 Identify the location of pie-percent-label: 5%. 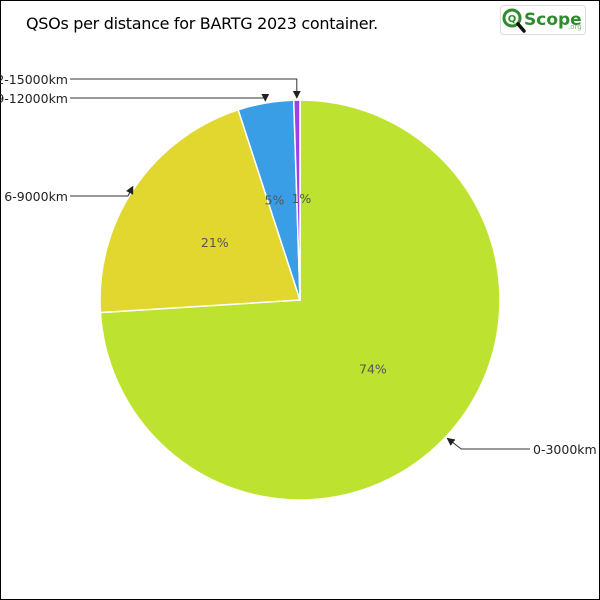
(275, 200).